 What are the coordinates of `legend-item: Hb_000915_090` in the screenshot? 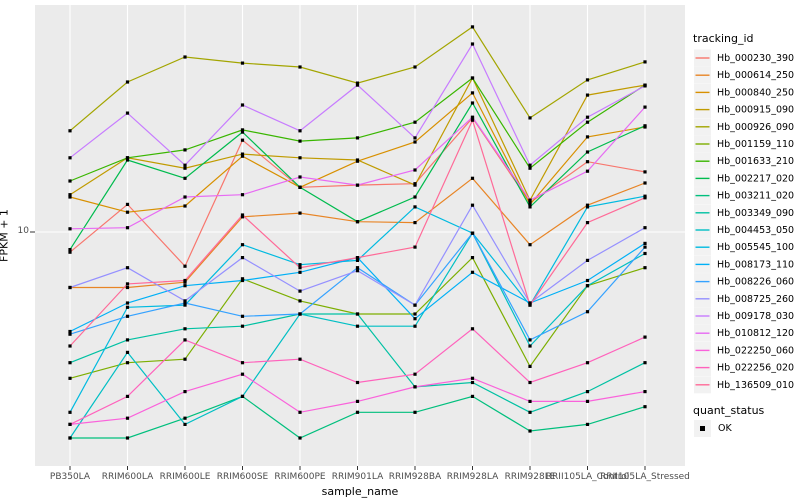 It's located at (744, 110).